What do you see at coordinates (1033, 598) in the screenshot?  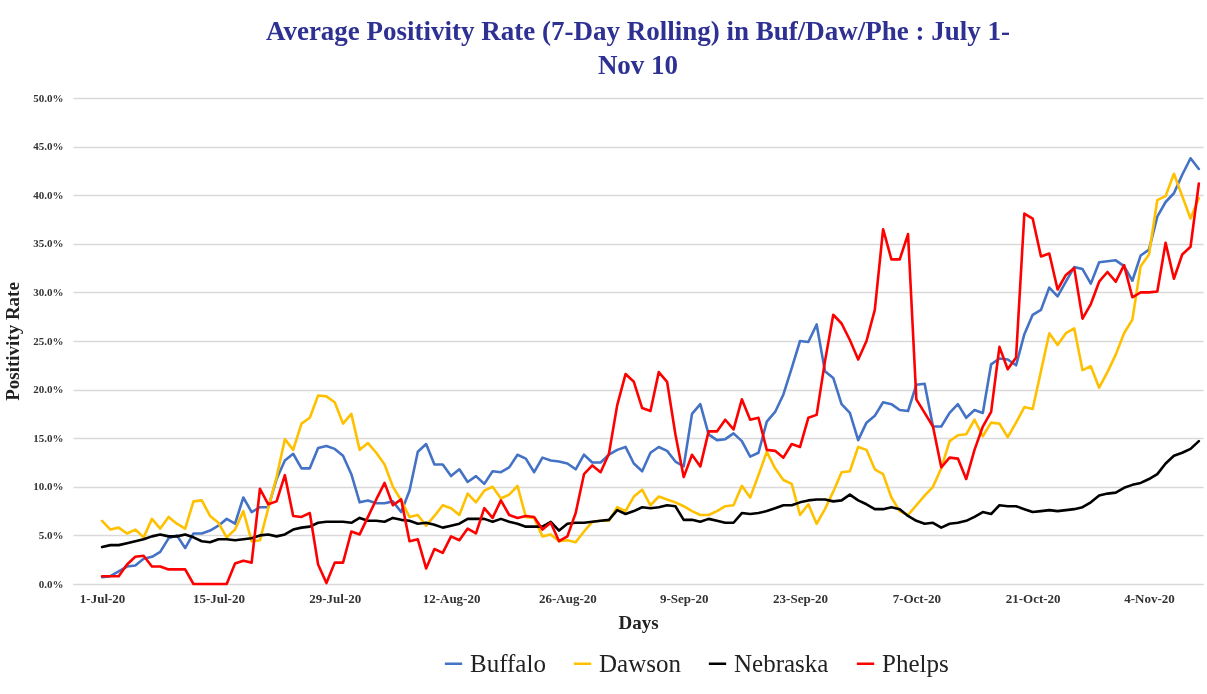 I see `x-tick-label: 21-Oct-20` at bounding box center [1033, 598].